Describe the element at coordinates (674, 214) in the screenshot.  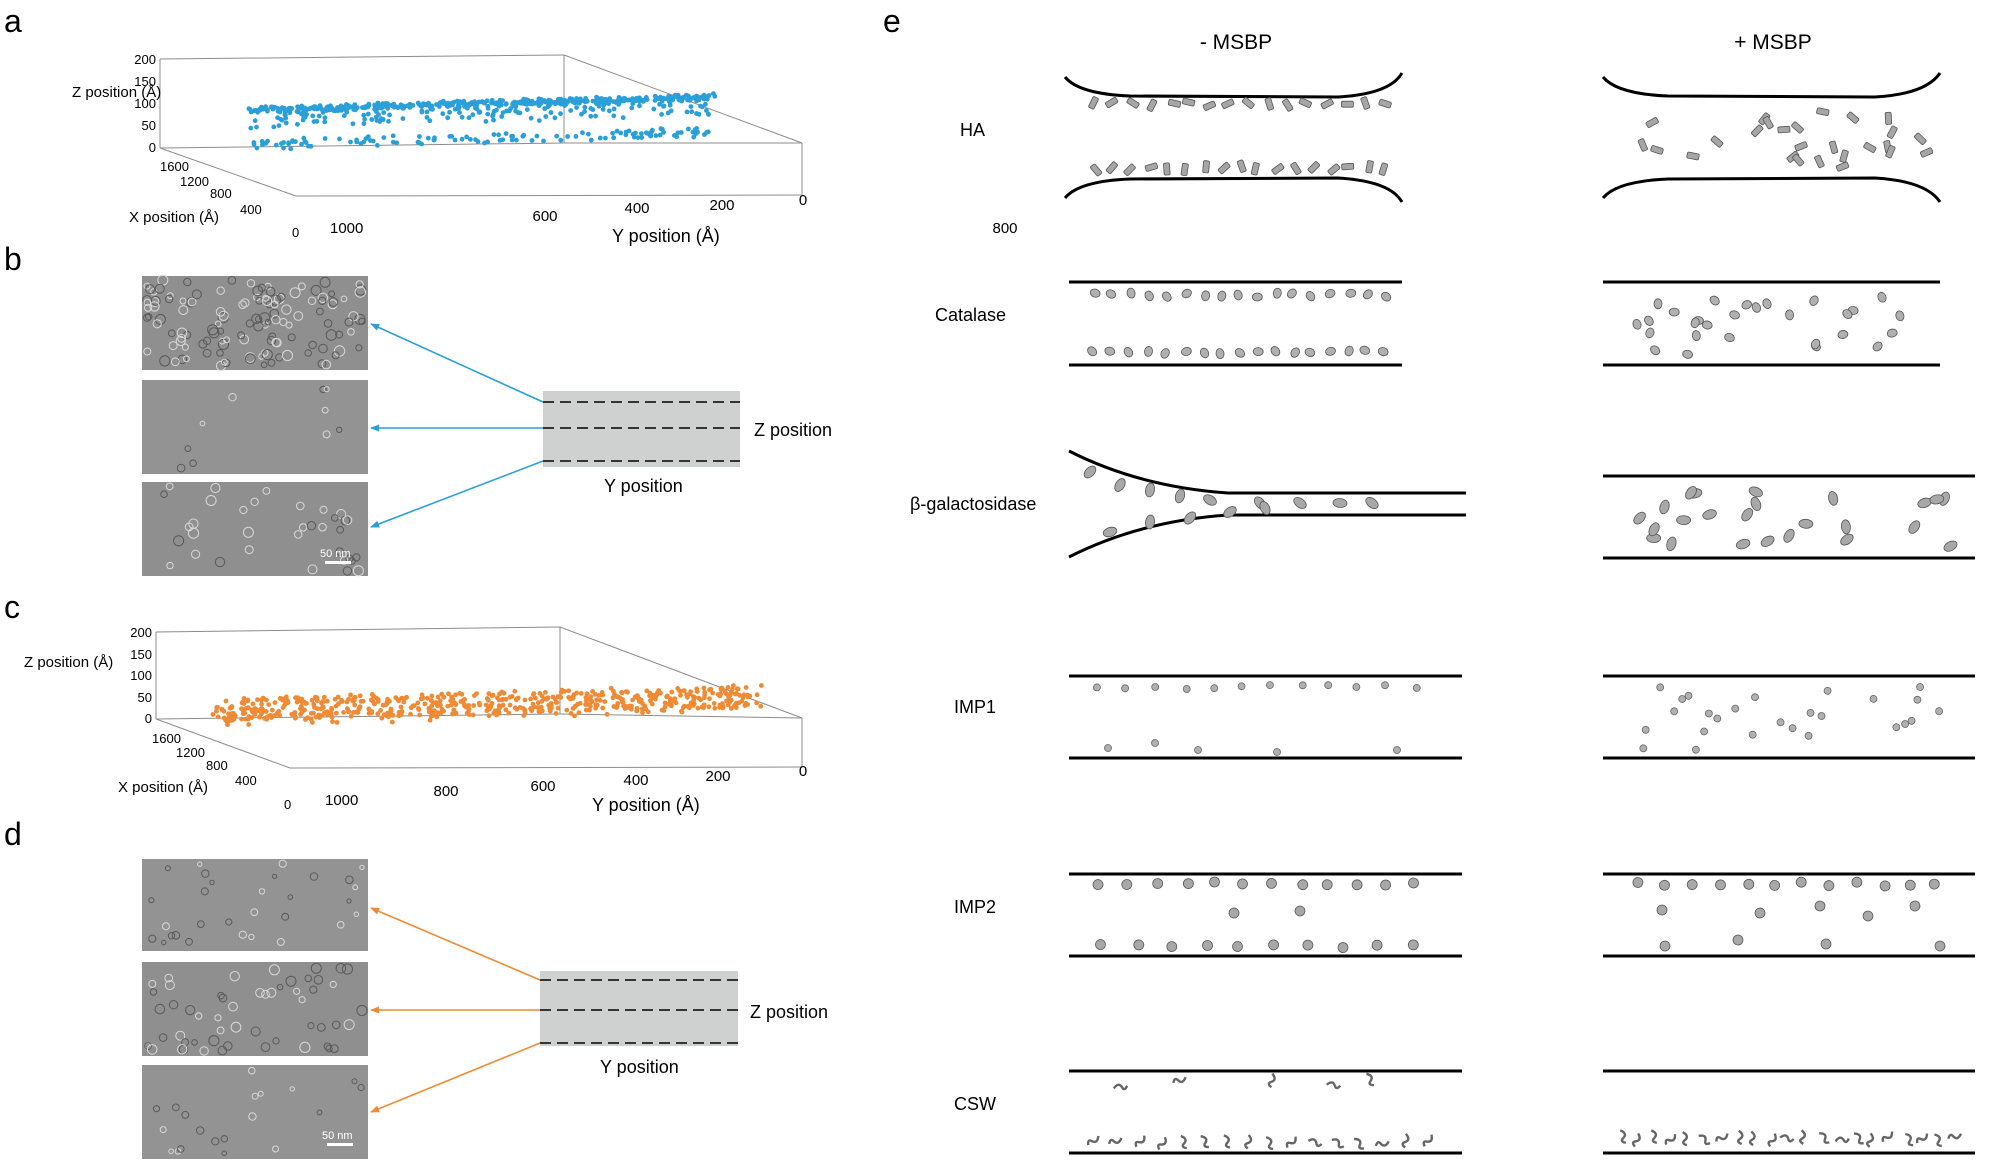
I see `y-axis-ticks-a: 1000 800 600 400 200 0` at that location.